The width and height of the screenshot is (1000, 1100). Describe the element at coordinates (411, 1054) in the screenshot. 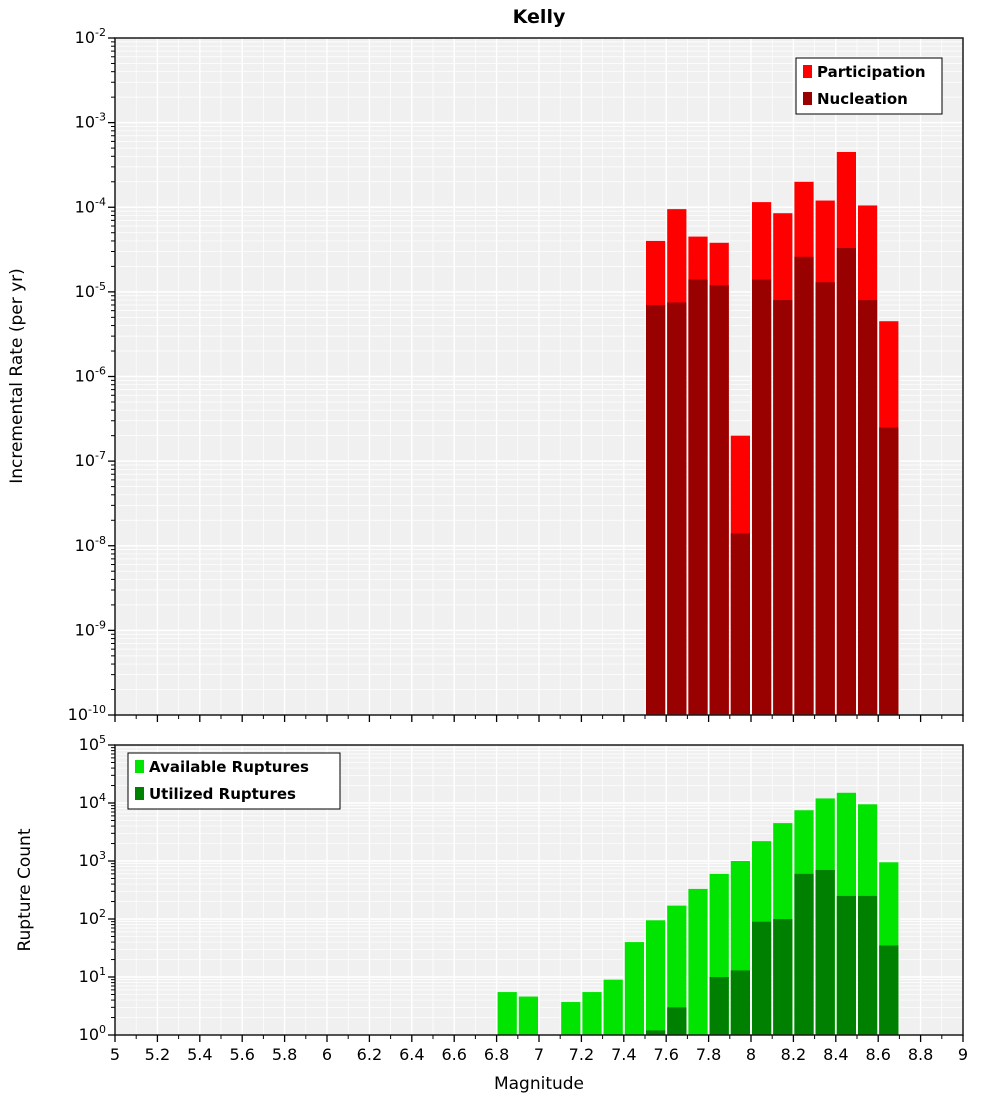

I see `x-tick-label: 6.4` at that location.